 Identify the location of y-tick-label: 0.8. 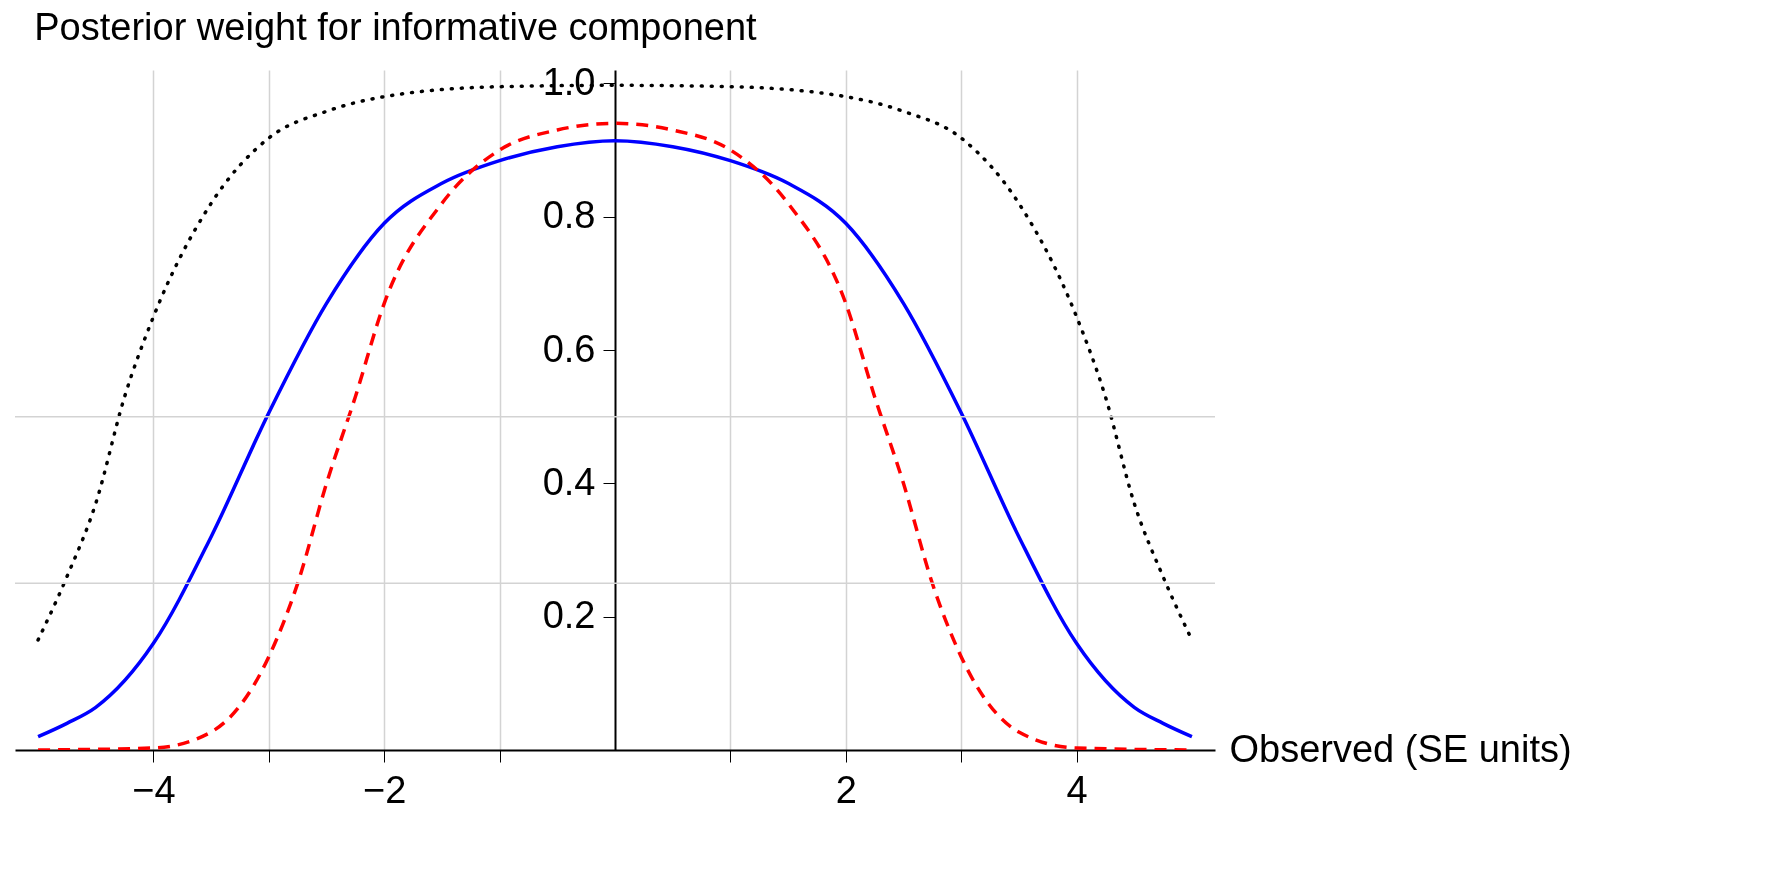
(569, 215).